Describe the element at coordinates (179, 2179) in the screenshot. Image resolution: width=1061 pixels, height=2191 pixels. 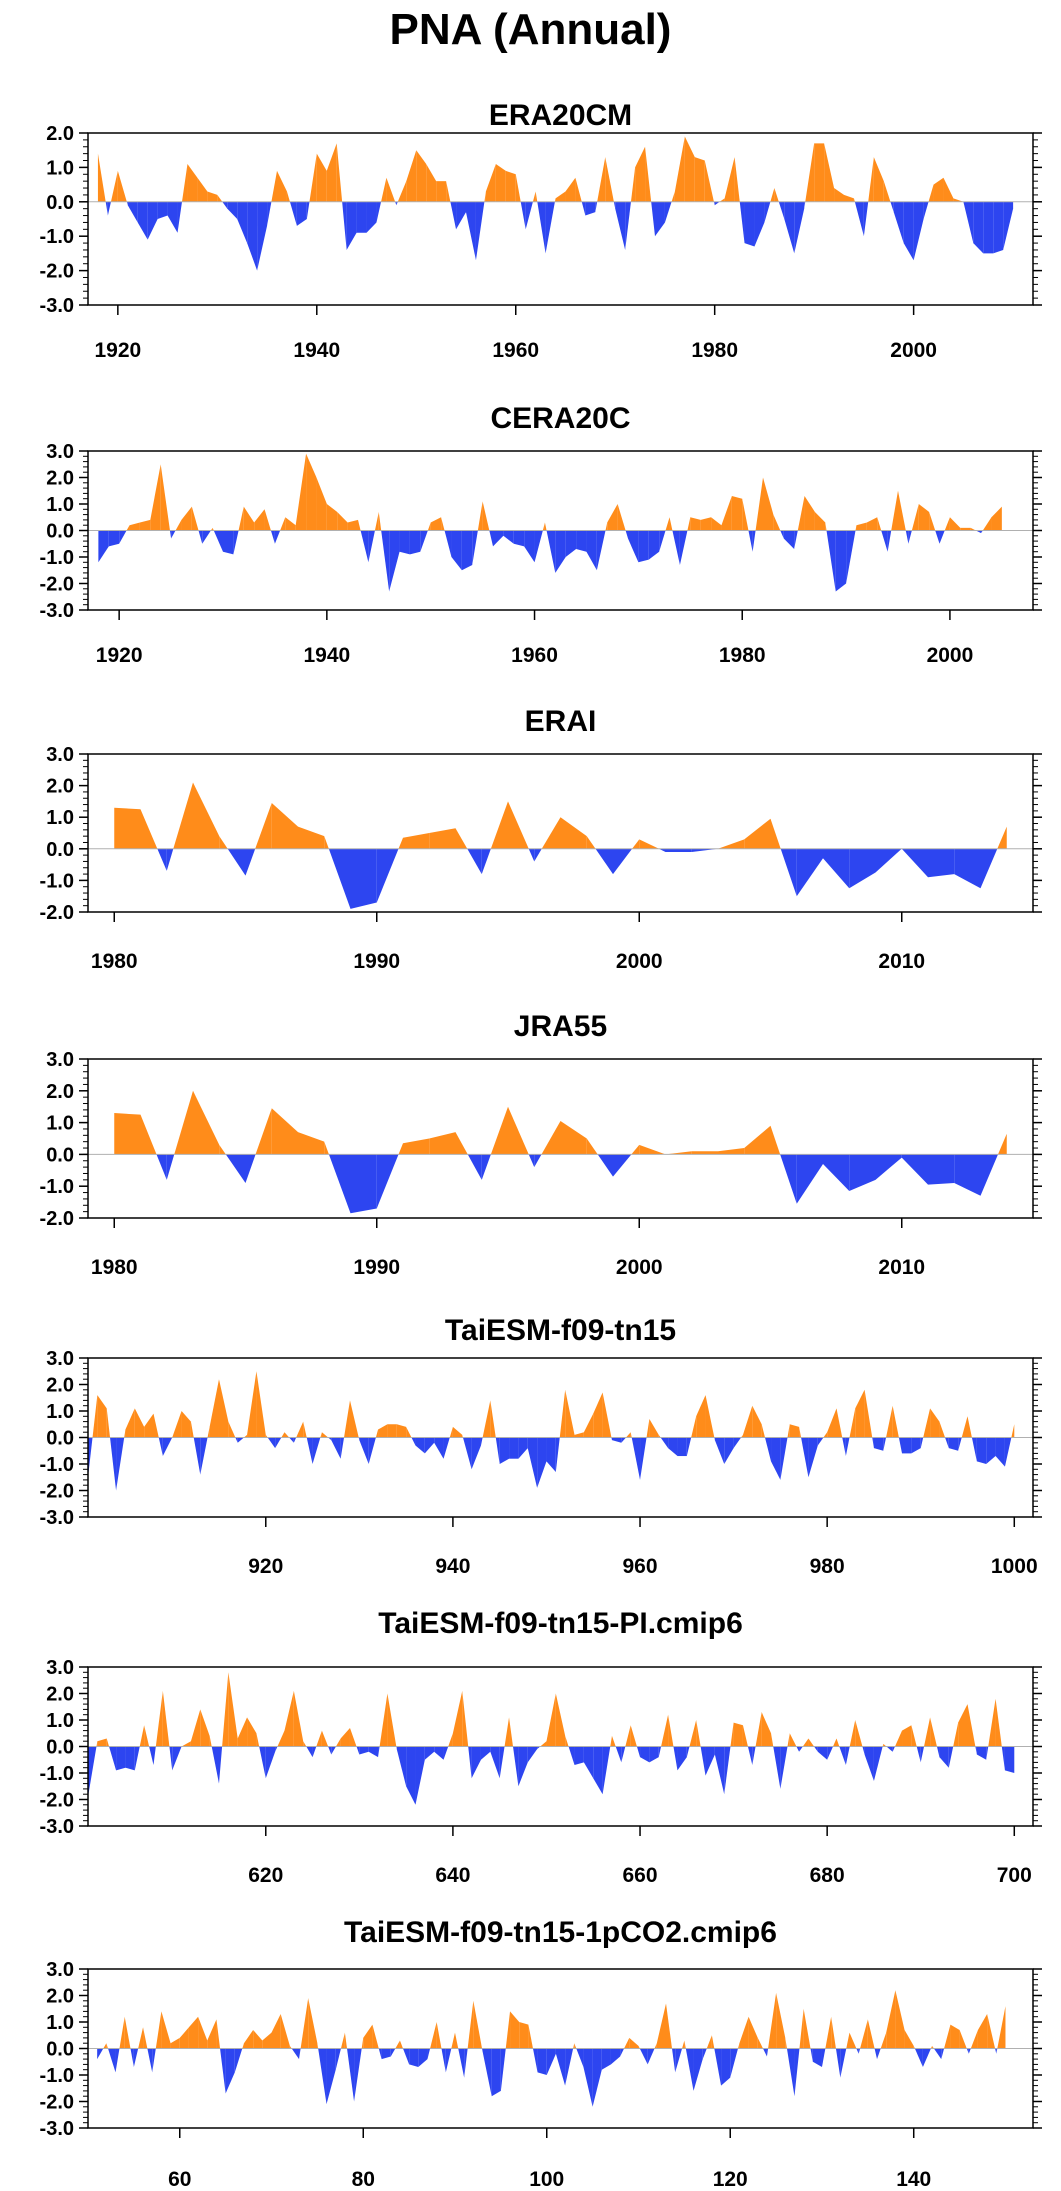
I see `x-tick-label: 60` at that location.